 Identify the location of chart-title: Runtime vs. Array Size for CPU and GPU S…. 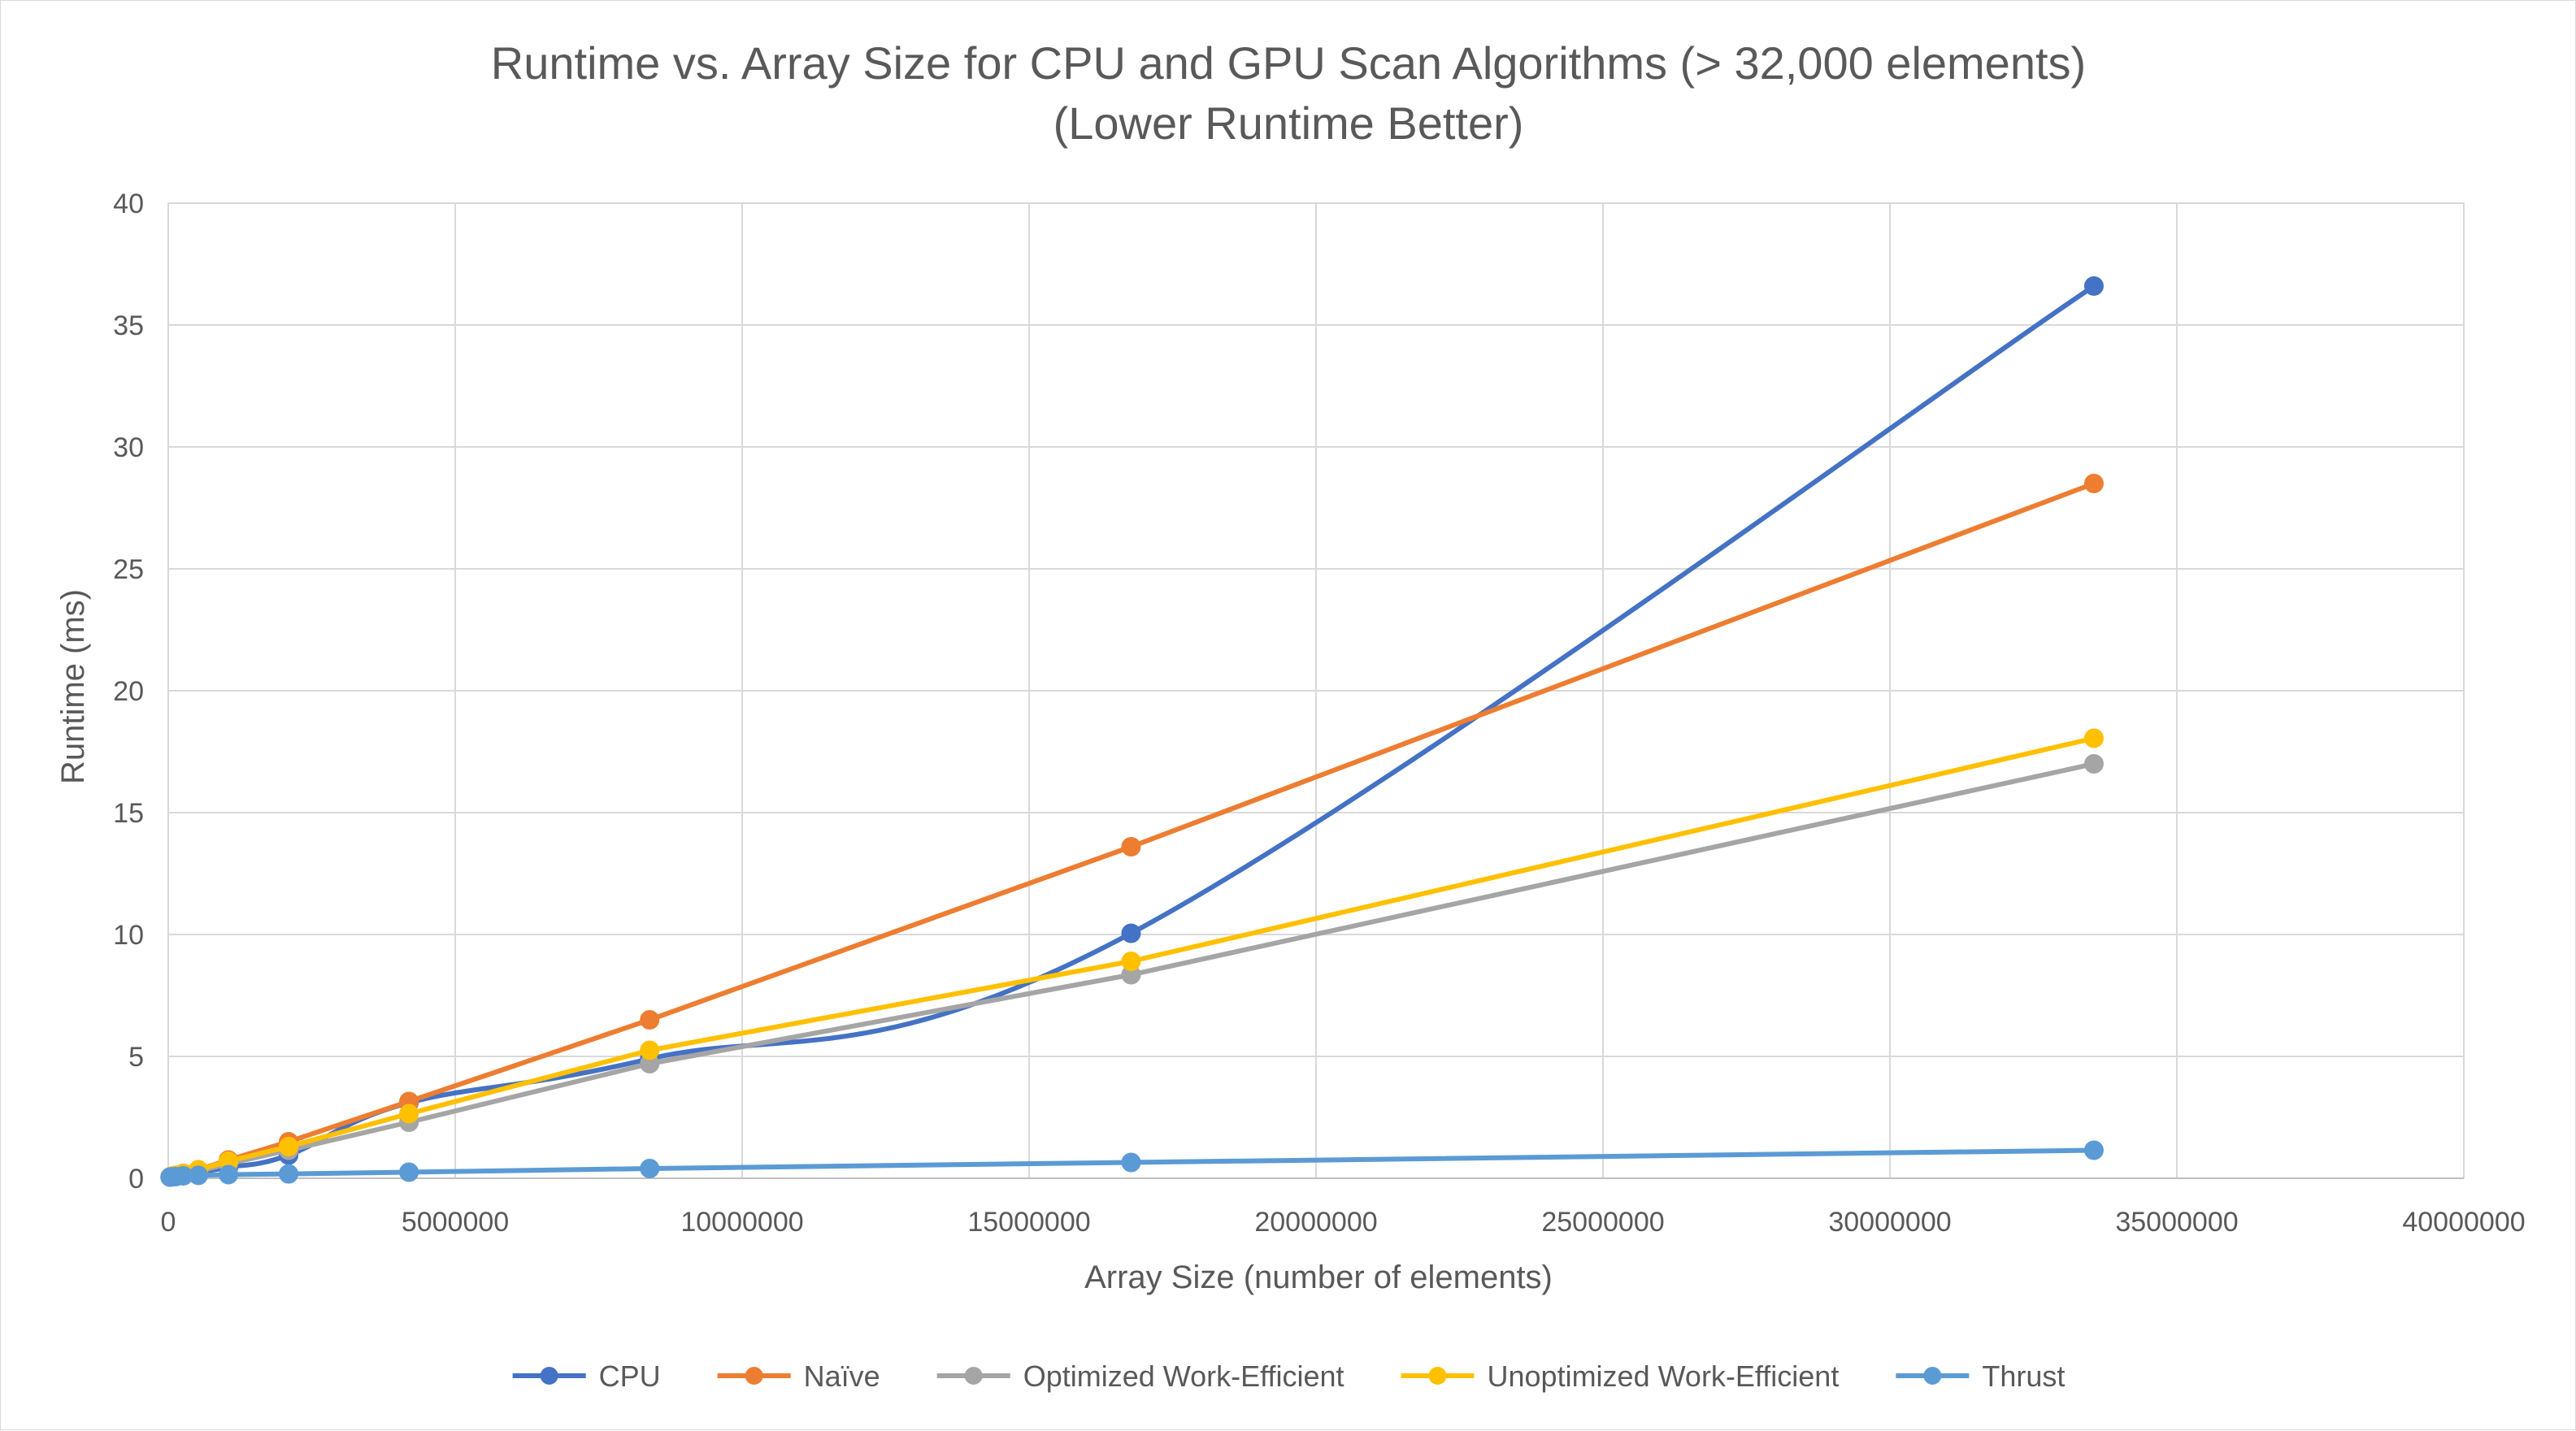
(1288, 63).